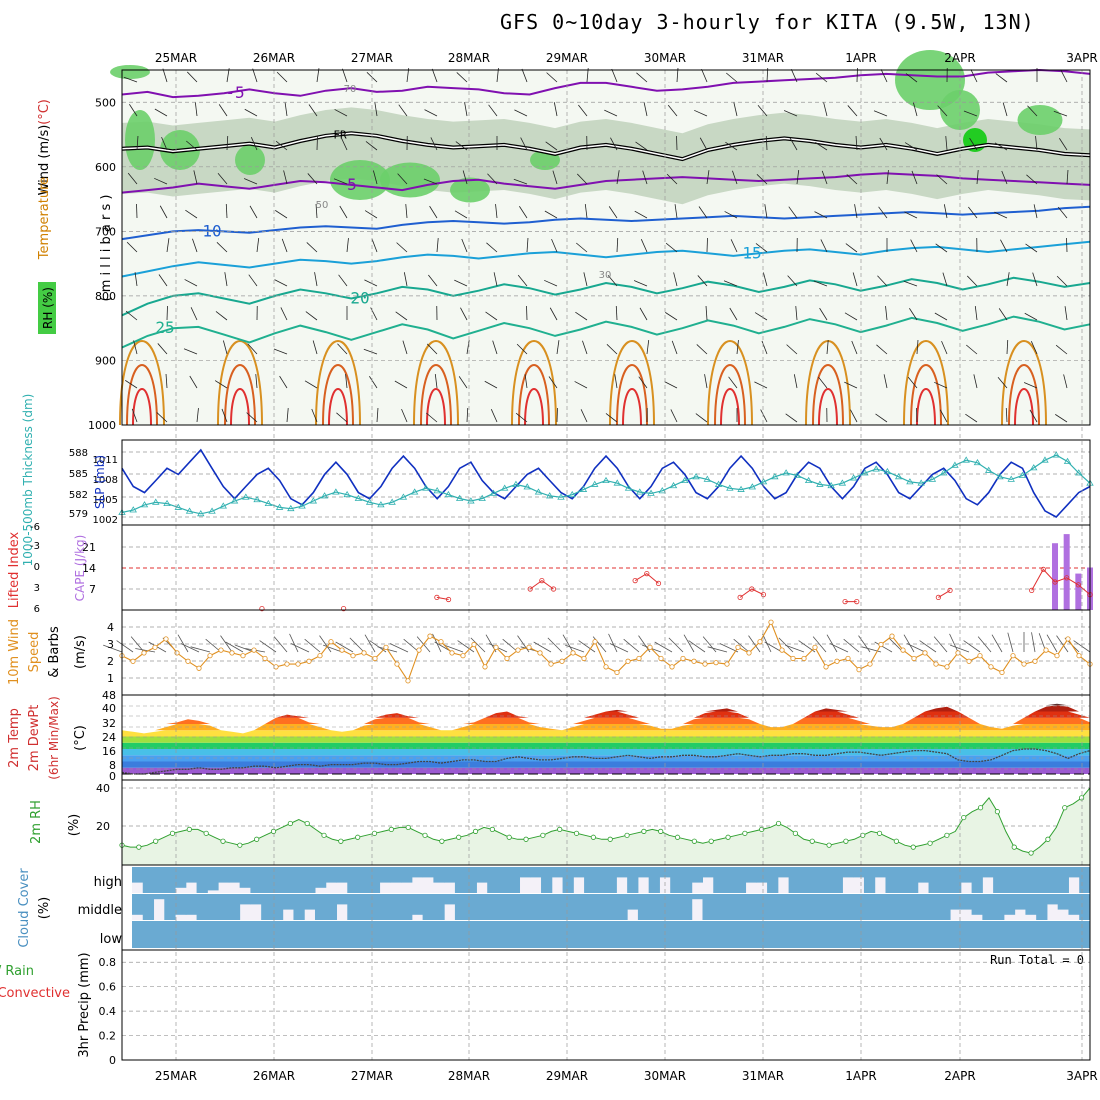 This screenshot has height=1100, width=1100. Describe the element at coordinates (80, 738) in the screenshot. I see `temp-unit: (°C)` at that location.